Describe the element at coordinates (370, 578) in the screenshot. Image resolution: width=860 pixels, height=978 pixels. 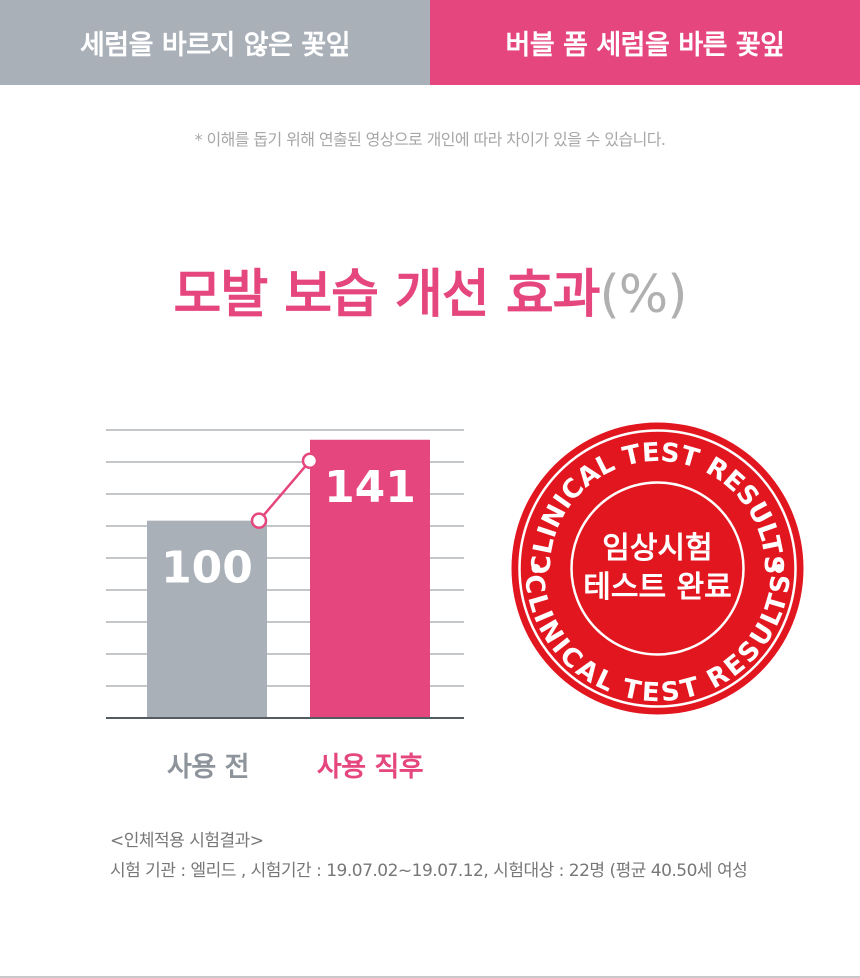
I see `bar-after` at that location.